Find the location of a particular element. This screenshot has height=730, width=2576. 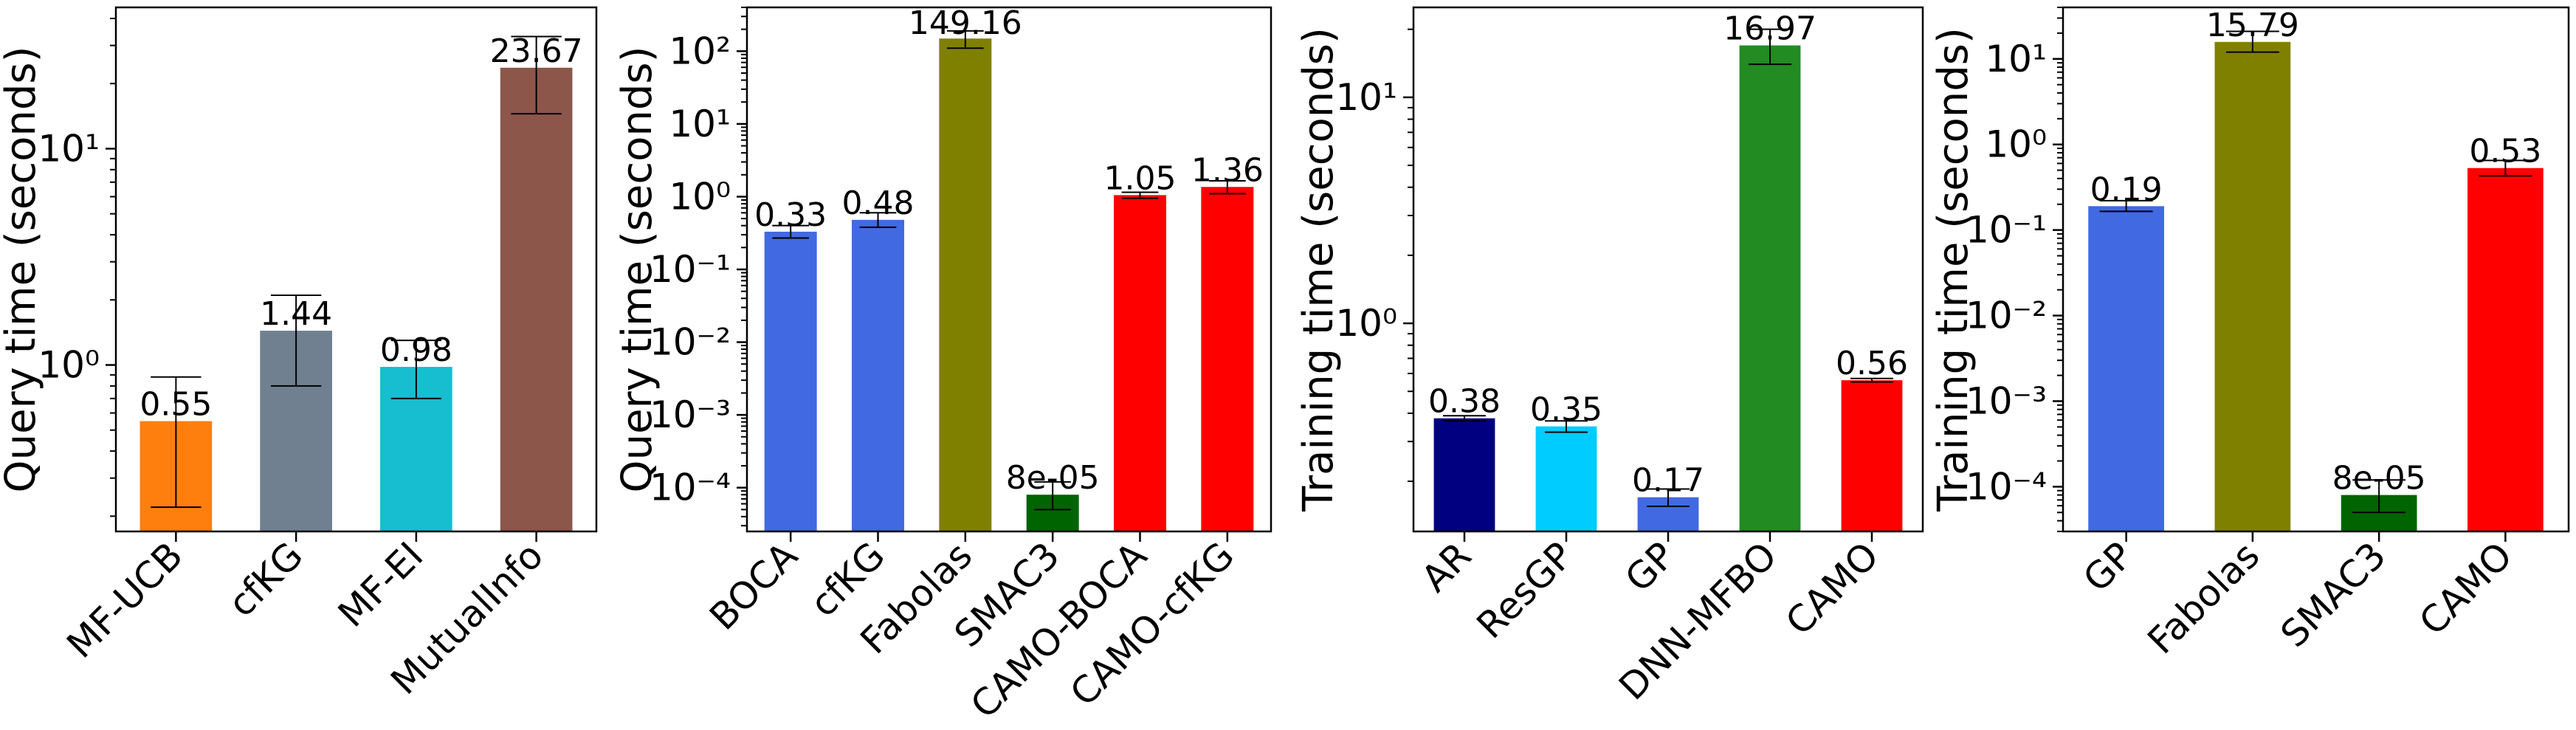

data-label: 0.48 is located at coordinates (879, 204).